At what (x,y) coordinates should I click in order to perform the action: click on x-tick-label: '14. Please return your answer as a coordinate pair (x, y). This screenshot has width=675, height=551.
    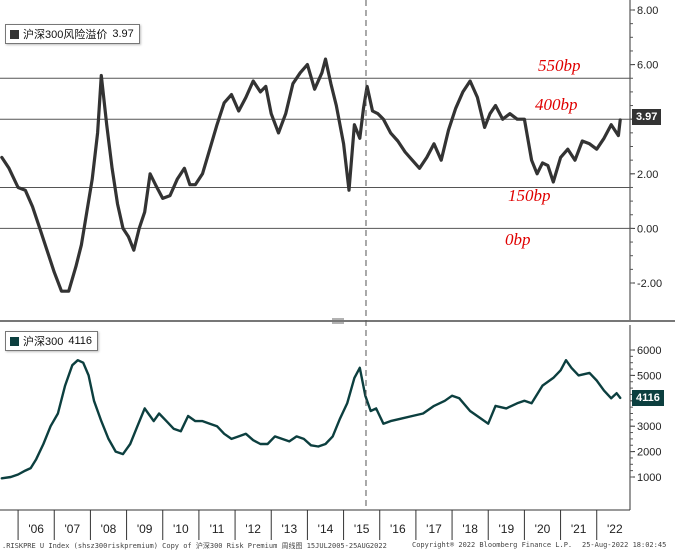
    Looking at the image, I should click on (326, 529).